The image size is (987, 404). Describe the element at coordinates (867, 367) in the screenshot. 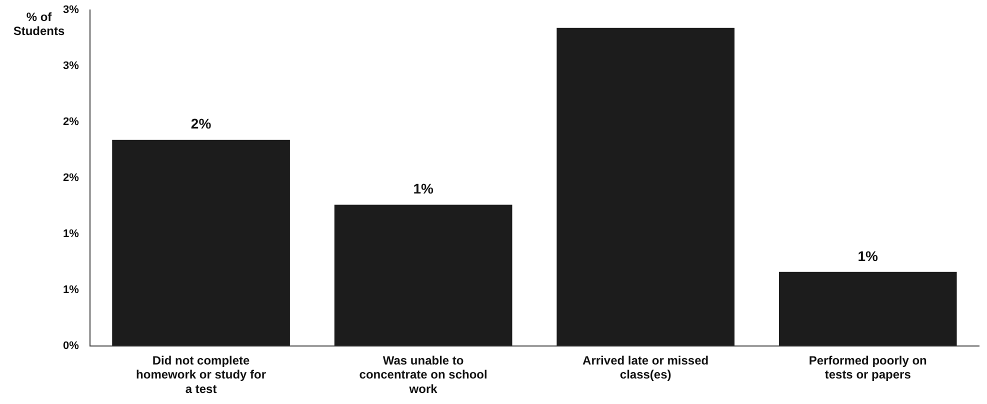

I see `x-tick-label: Performed poorly on tests or papers` at that location.